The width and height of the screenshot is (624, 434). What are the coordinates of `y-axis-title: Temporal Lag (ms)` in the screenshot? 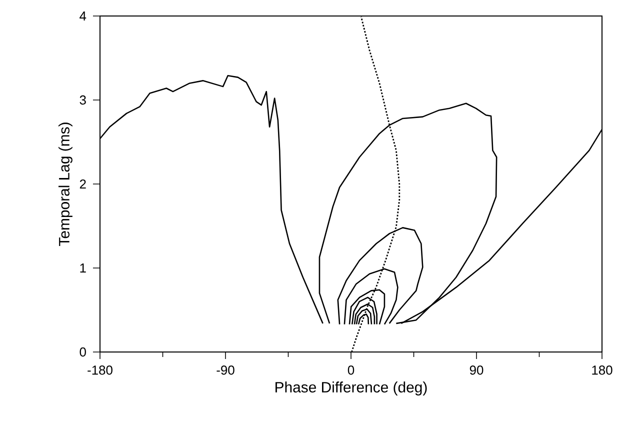 It's located at (65, 184).